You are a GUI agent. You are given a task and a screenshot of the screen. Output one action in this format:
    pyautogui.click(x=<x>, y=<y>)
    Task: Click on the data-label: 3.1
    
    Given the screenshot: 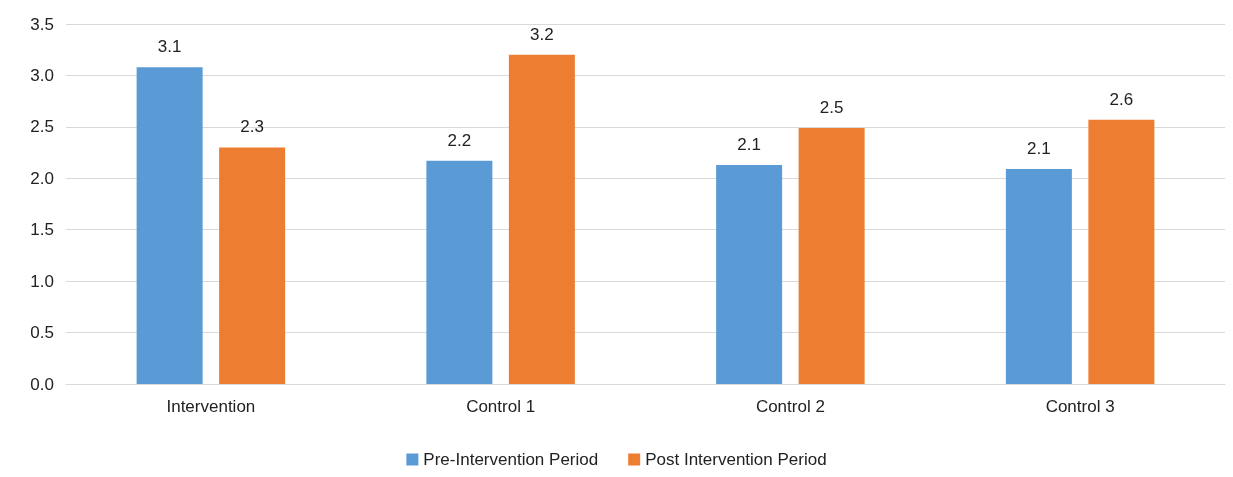 What is the action you would take?
    pyautogui.click(x=169, y=47)
    